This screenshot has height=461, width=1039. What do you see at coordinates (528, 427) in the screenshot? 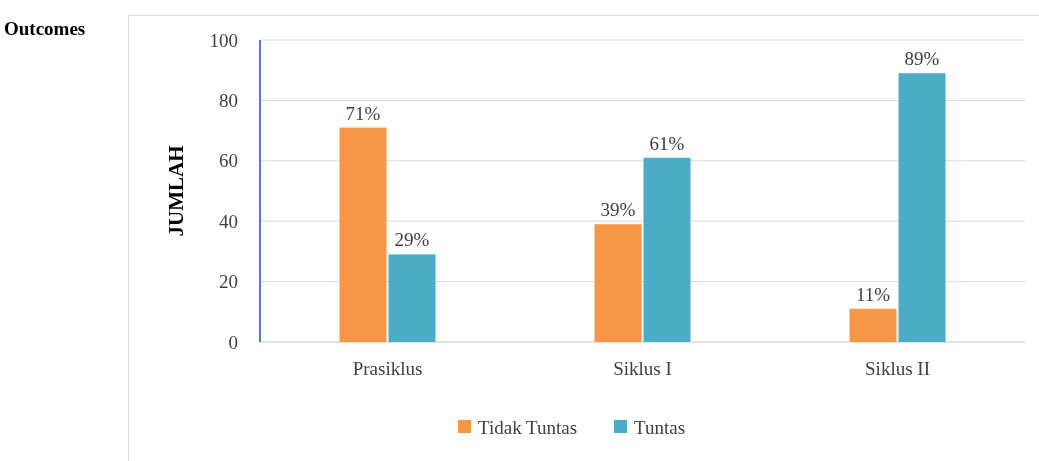
I see `legend-label: Tidak Tuntas` at bounding box center [528, 427].